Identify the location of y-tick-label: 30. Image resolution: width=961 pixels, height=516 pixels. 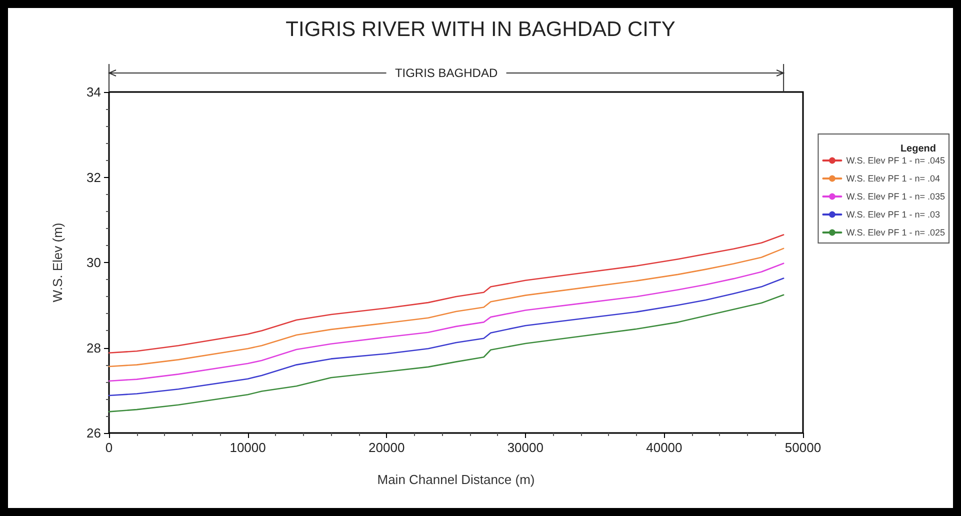
(93, 262).